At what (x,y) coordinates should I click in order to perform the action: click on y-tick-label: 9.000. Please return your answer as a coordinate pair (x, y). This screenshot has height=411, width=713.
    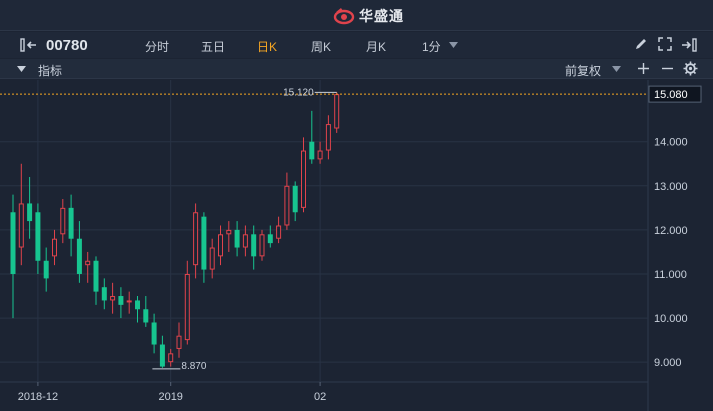
    Looking at the image, I should click on (668, 363).